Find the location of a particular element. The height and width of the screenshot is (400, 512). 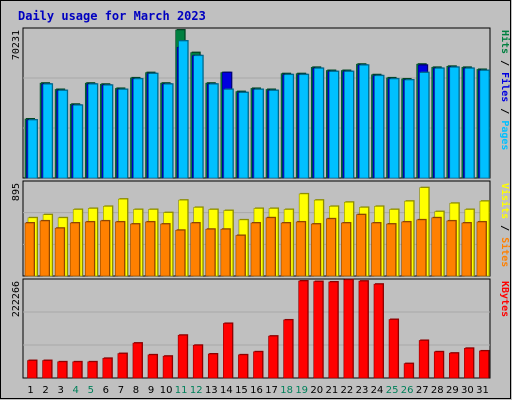

legend-kbytes: KBytes is located at coordinates (504, 299).